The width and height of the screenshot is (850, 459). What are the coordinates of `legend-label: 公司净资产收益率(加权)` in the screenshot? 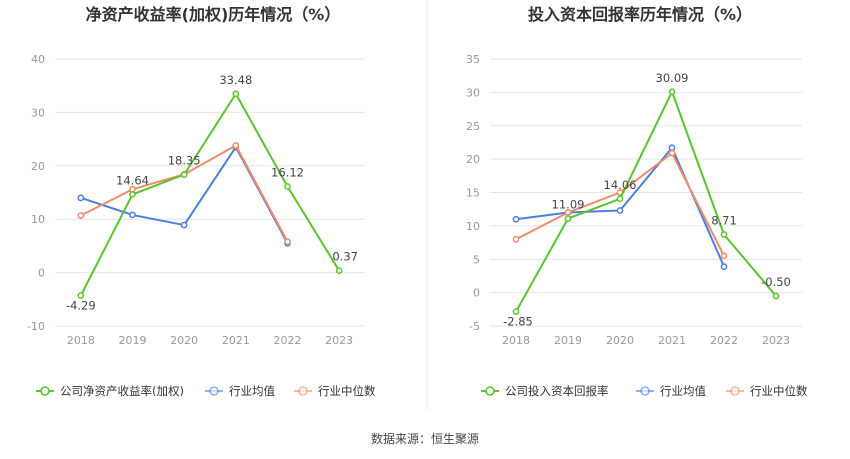 It's located at (122, 391).